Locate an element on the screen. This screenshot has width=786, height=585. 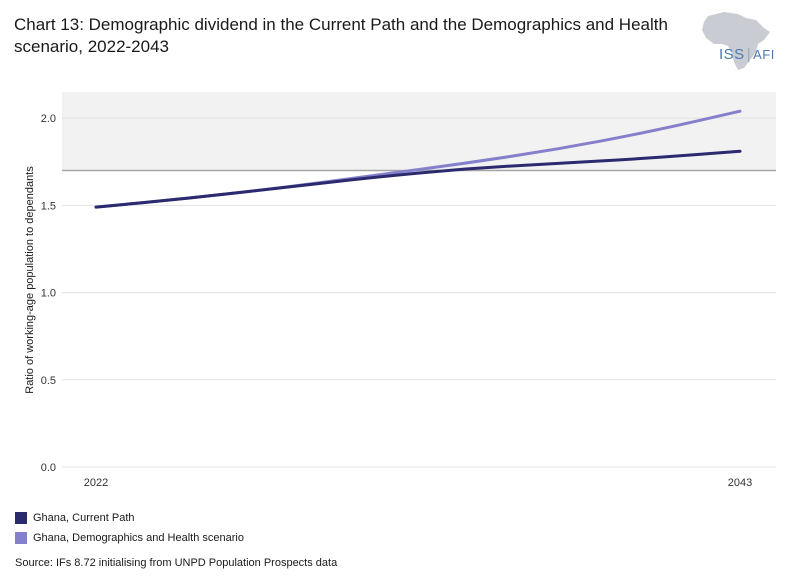
x-tick-label: 2043 is located at coordinates (740, 483).